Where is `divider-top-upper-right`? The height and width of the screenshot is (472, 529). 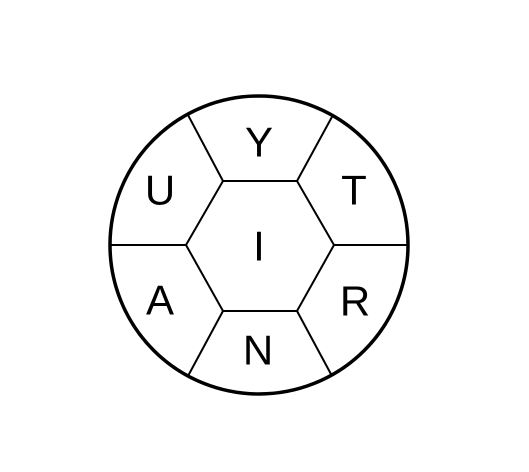
divider-top-upper-right is located at coordinates (315, 148).